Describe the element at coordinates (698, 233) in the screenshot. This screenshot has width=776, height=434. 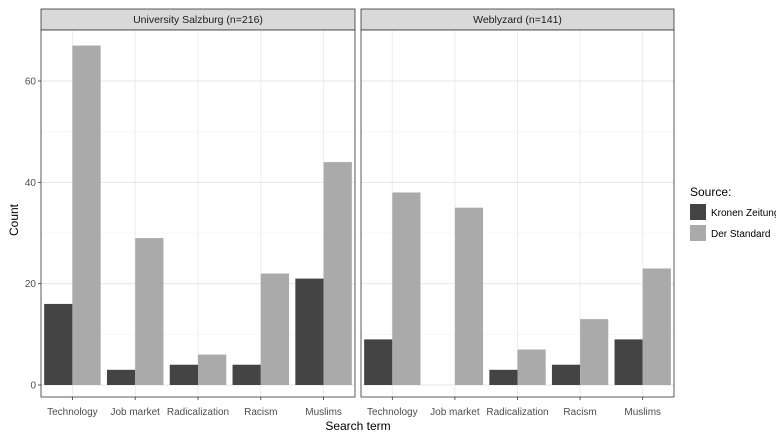
I see `legend-swatch-der-standard` at that location.